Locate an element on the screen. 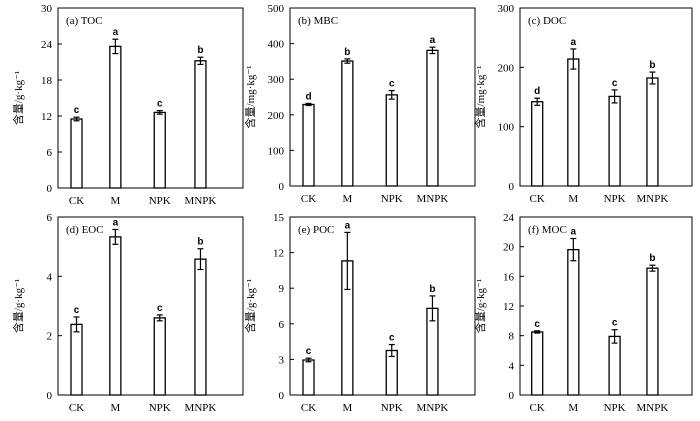 The height and width of the screenshot is (421, 700). panel-title: (a) TOC is located at coordinates (84, 21).